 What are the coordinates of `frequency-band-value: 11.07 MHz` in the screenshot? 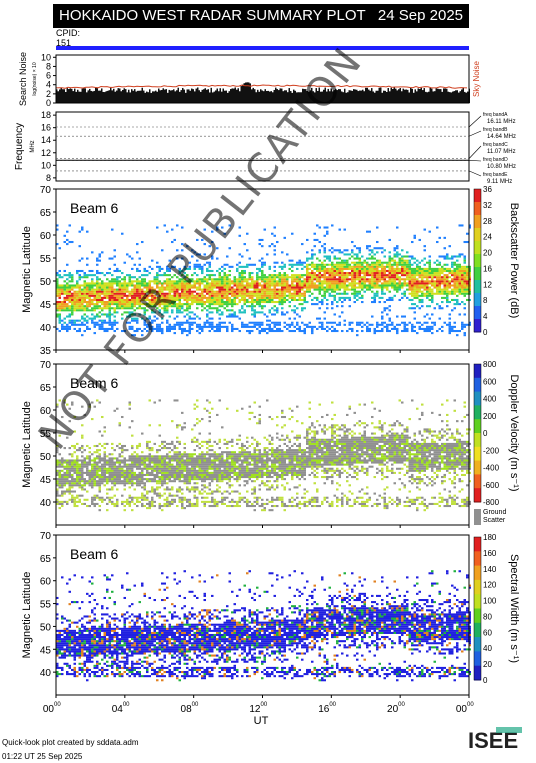 It's located at (501, 152).